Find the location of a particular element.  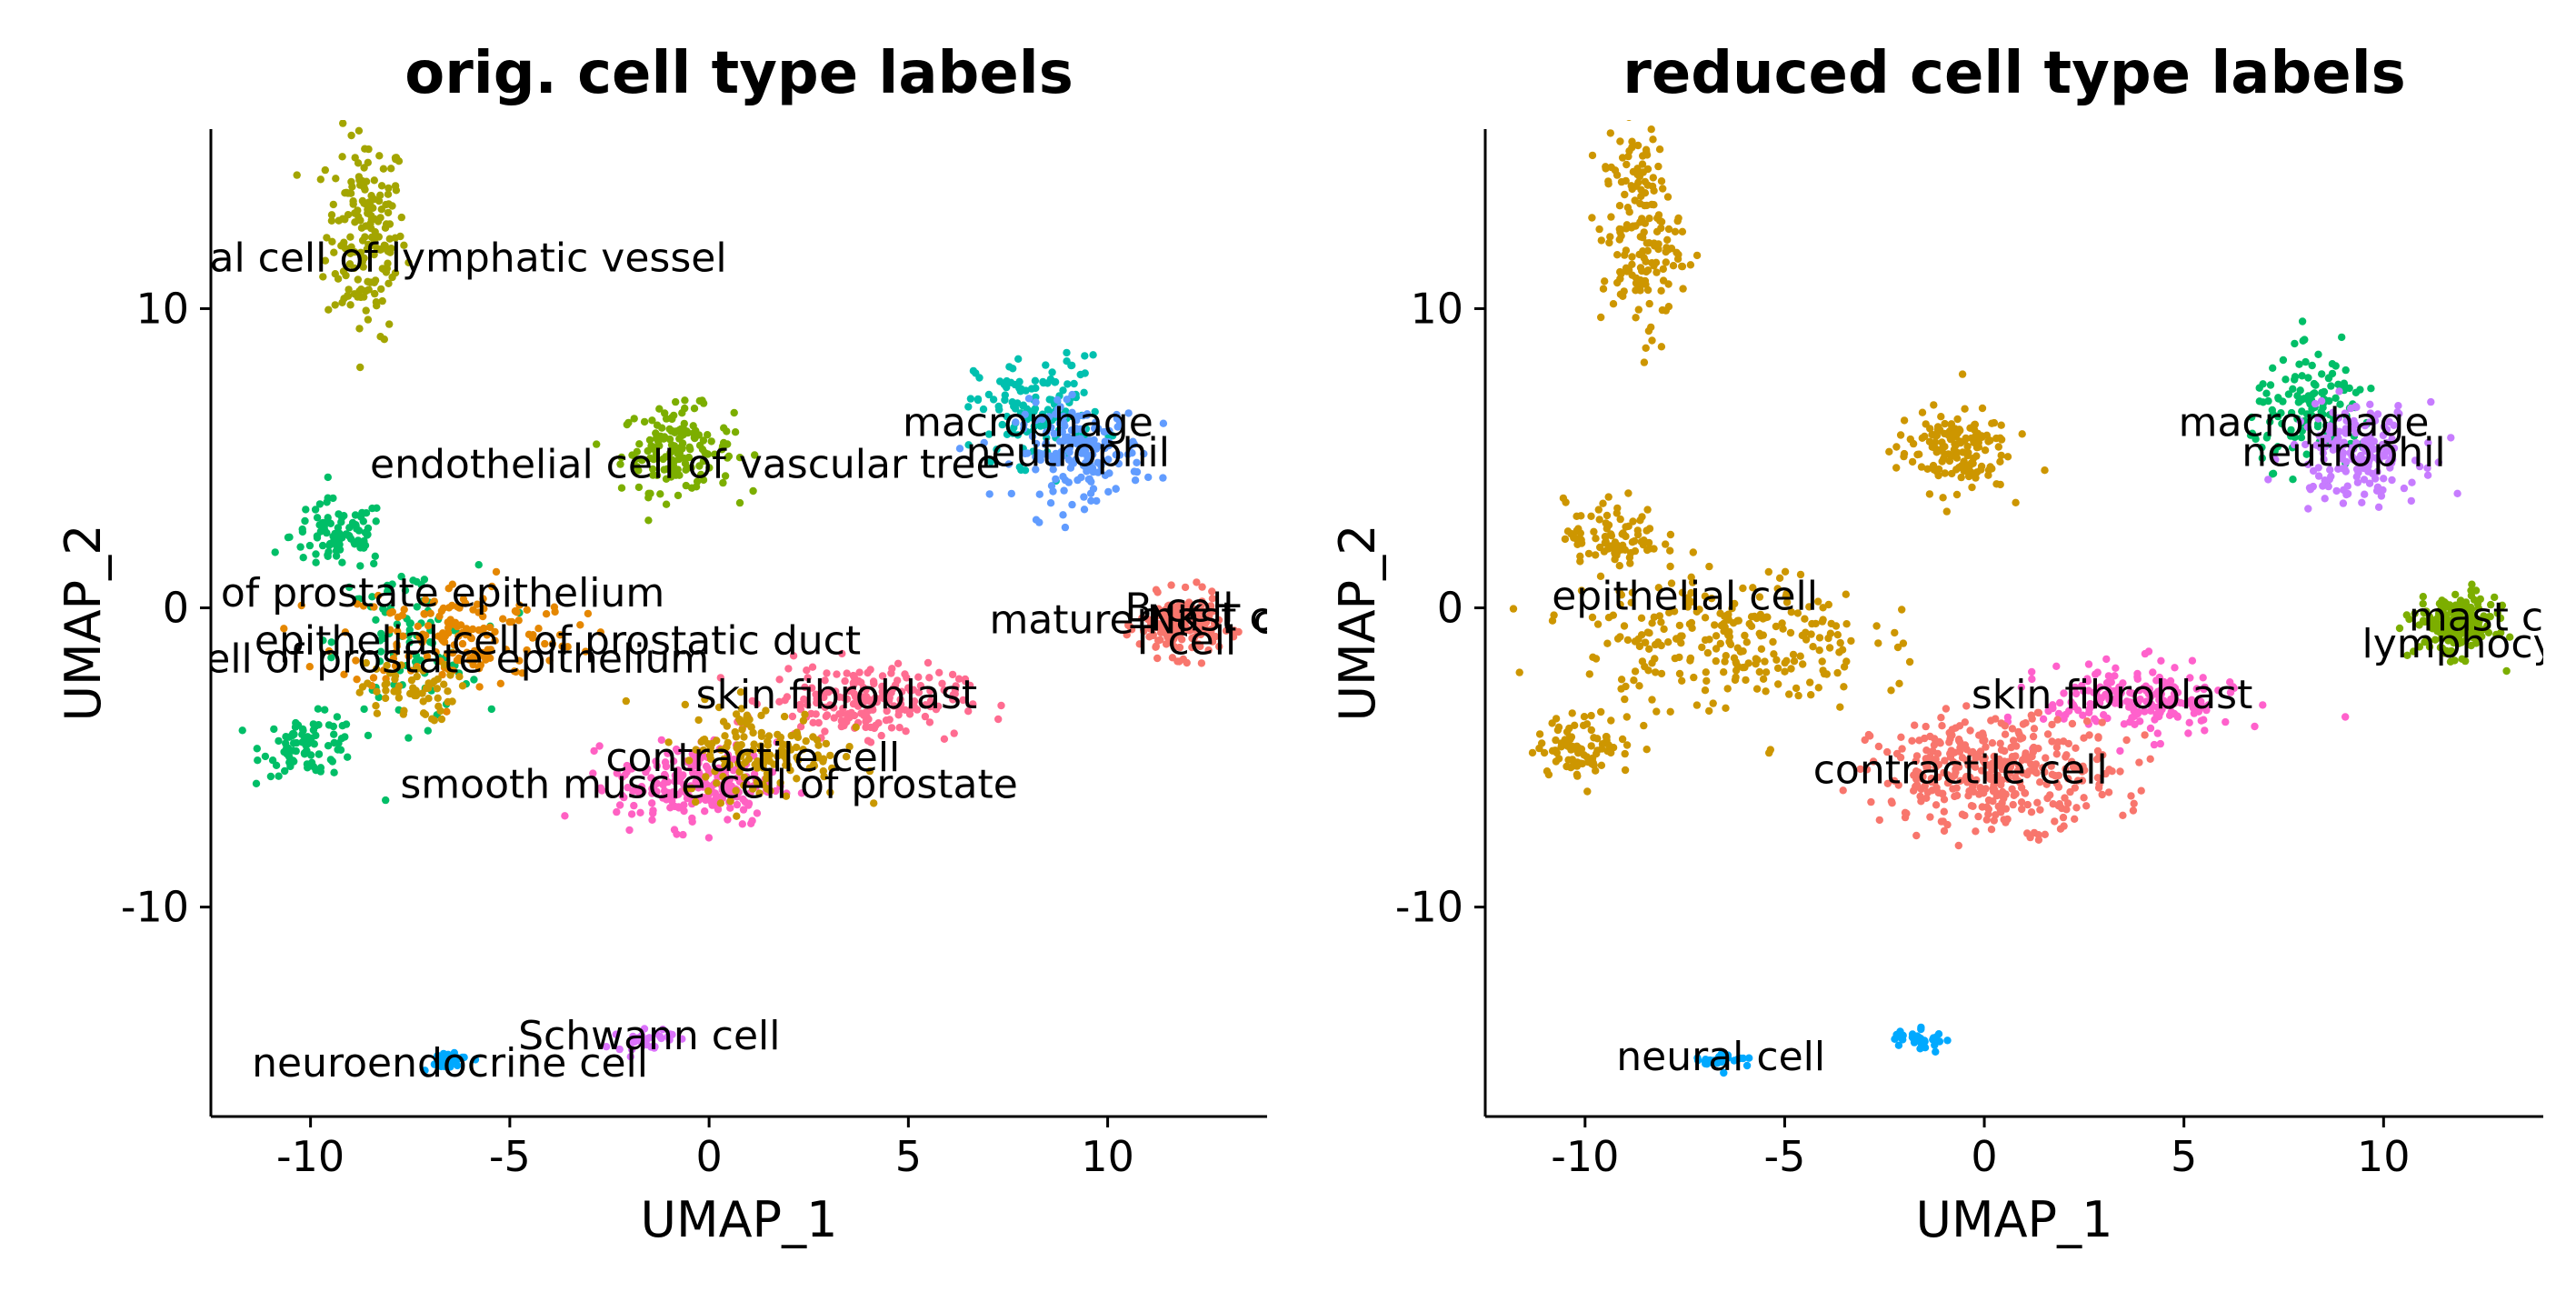

x-tick-label: 10 is located at coordinates (1107, 1156).